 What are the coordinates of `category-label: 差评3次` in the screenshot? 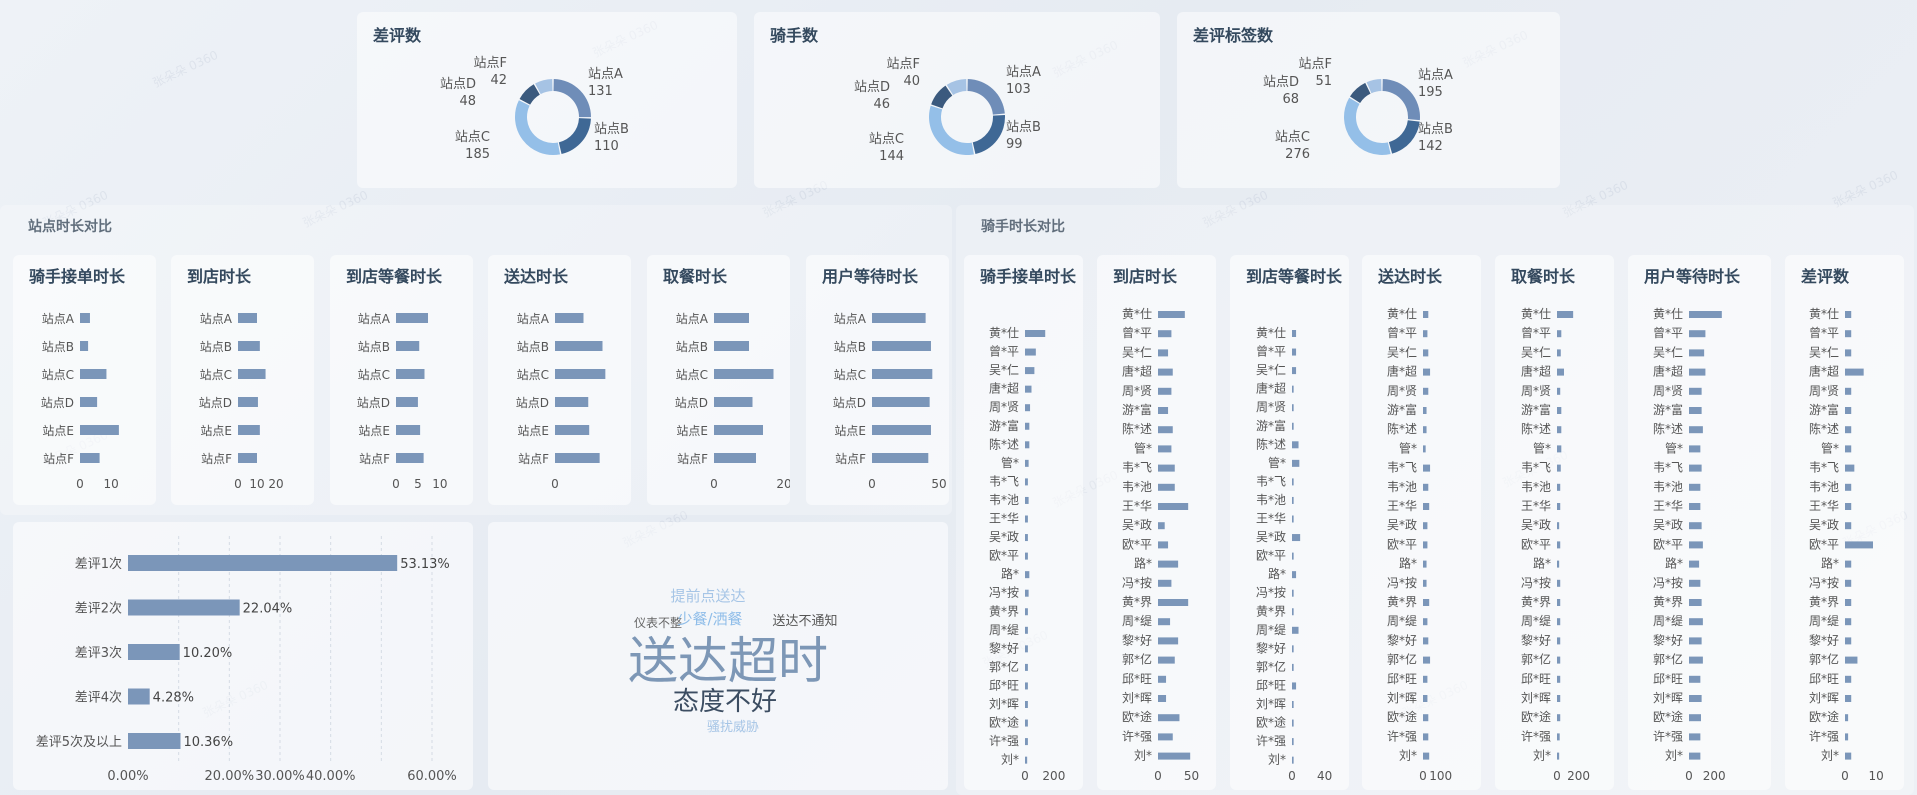 It's located at (98, 653).